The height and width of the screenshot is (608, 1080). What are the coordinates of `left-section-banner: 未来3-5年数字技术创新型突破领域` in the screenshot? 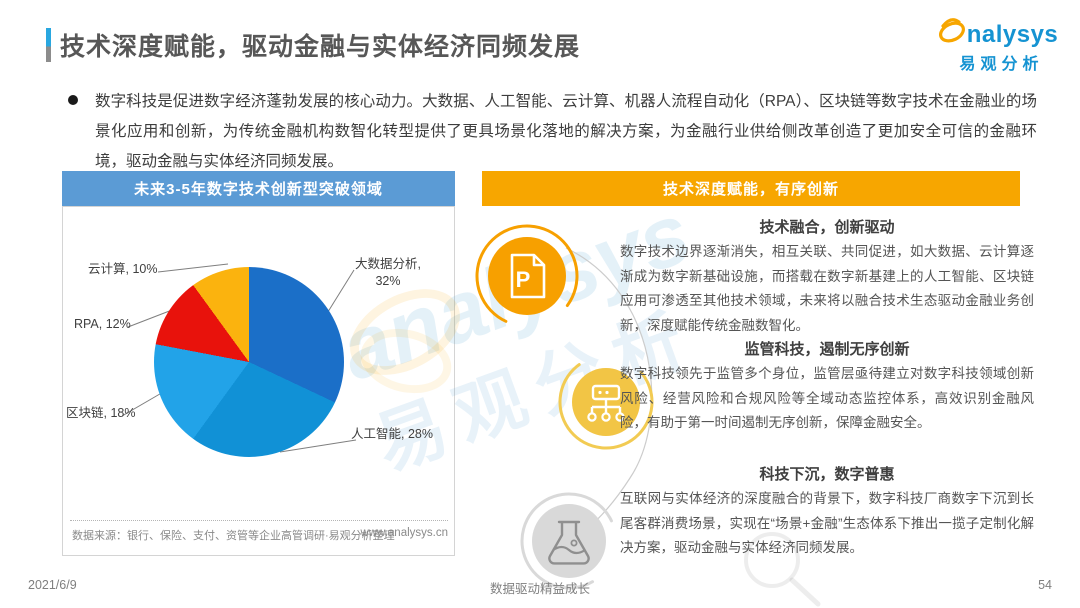 It's located at (258, 188).